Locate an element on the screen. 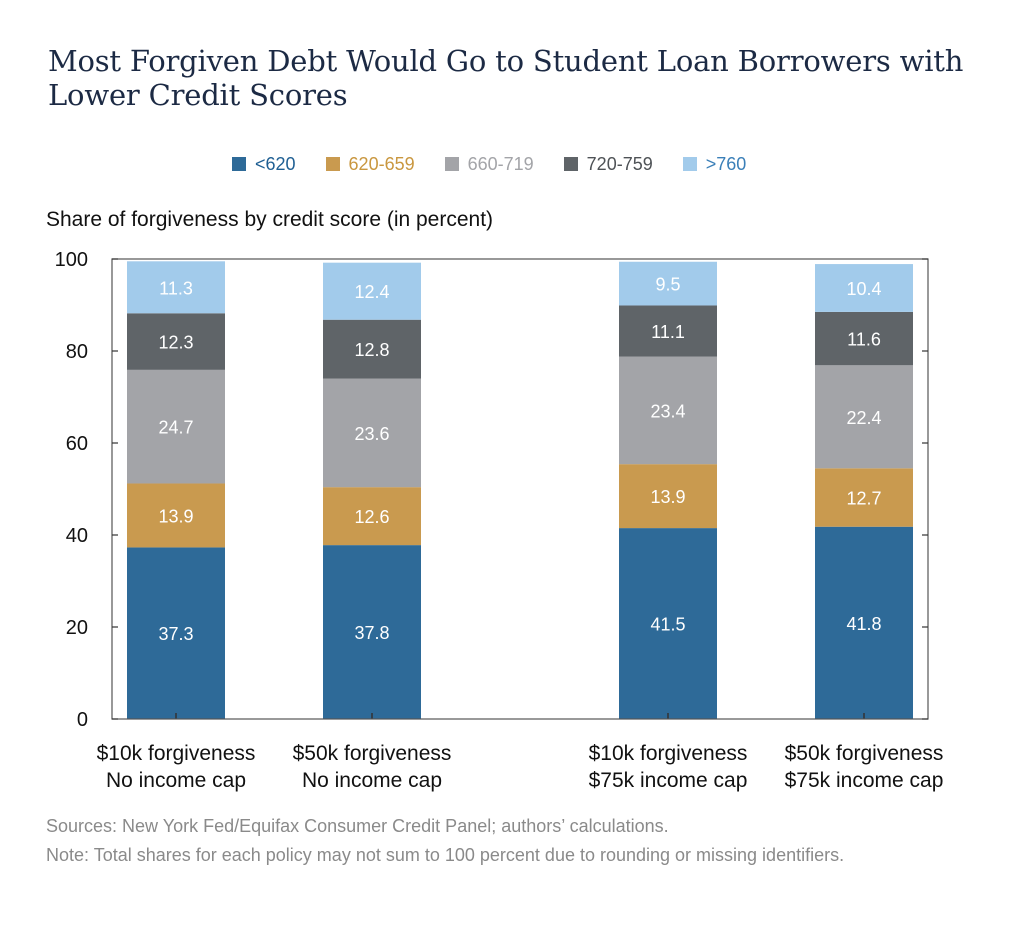 Image resolution: width=1024 pixels, height=940 pixels. bar-value-label: 11.1 is located at coordinates (668, 332).